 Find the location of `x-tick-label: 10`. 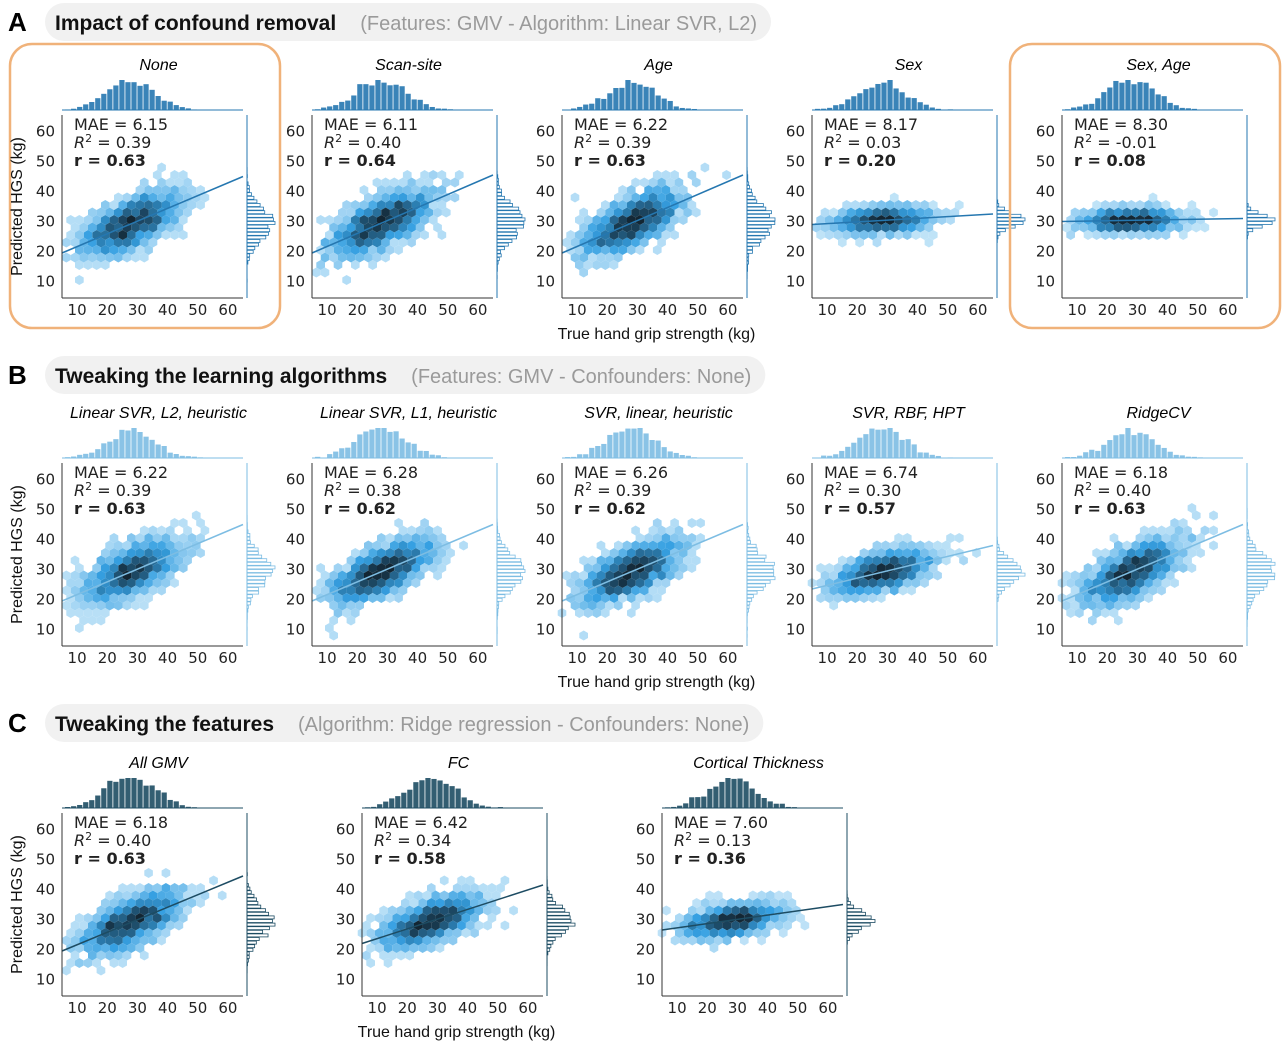

x-tick-label: 10 is located at coordinates (577, 310).